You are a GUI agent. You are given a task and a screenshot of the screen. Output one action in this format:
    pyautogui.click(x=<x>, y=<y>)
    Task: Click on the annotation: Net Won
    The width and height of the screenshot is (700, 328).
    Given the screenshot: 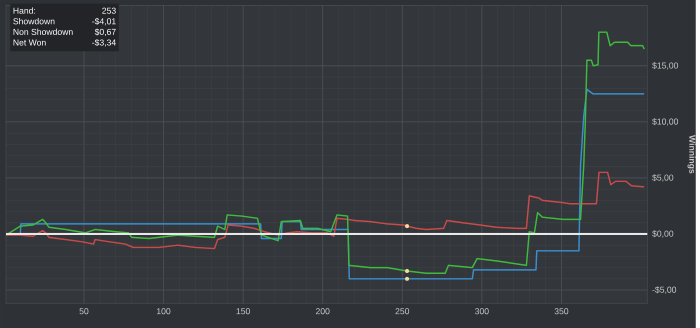 What is the action you would take?
    pyautogui.click(x=30, y=43)
    